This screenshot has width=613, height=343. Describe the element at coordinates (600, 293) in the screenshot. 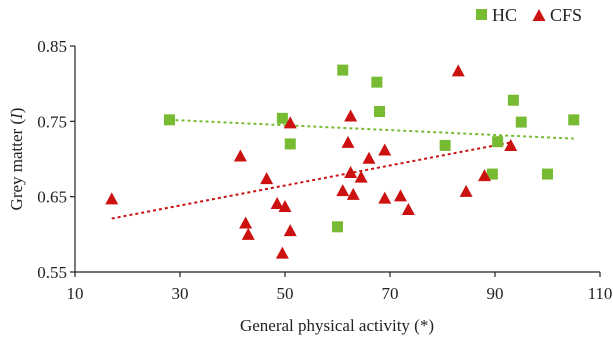

I see `x-tick-label: 110` at that location.